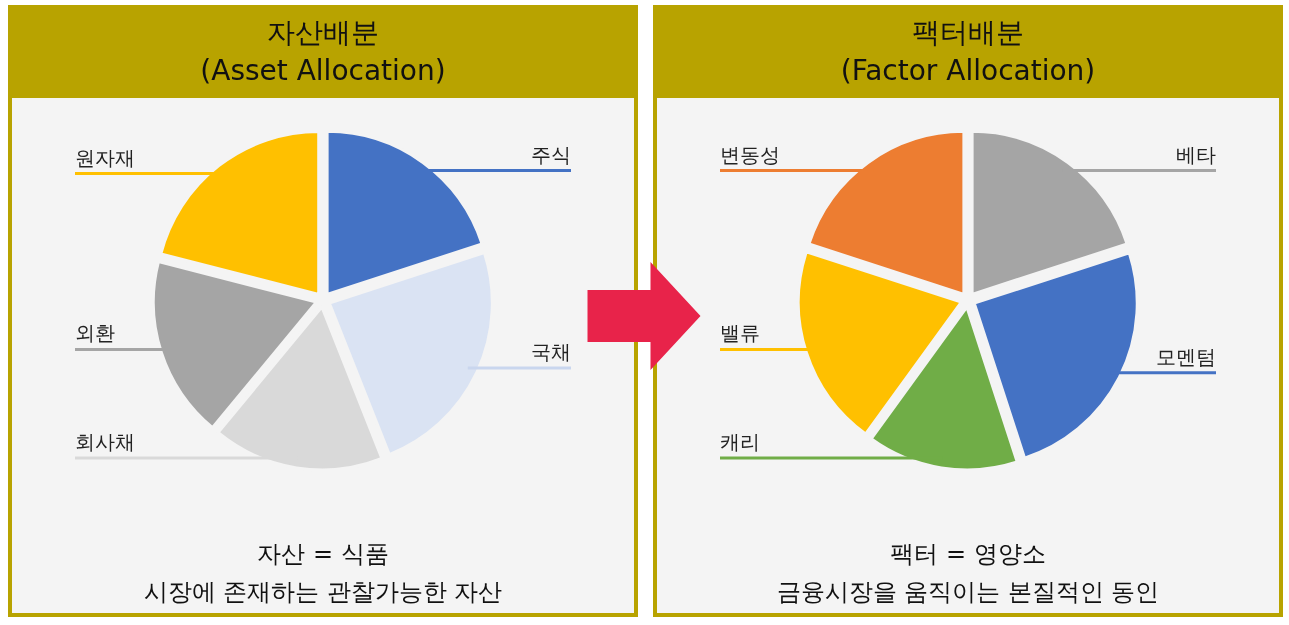  Describe the element at coordinates (551, 154) in the screenshot. I see `slice-label: 주식` at that location.